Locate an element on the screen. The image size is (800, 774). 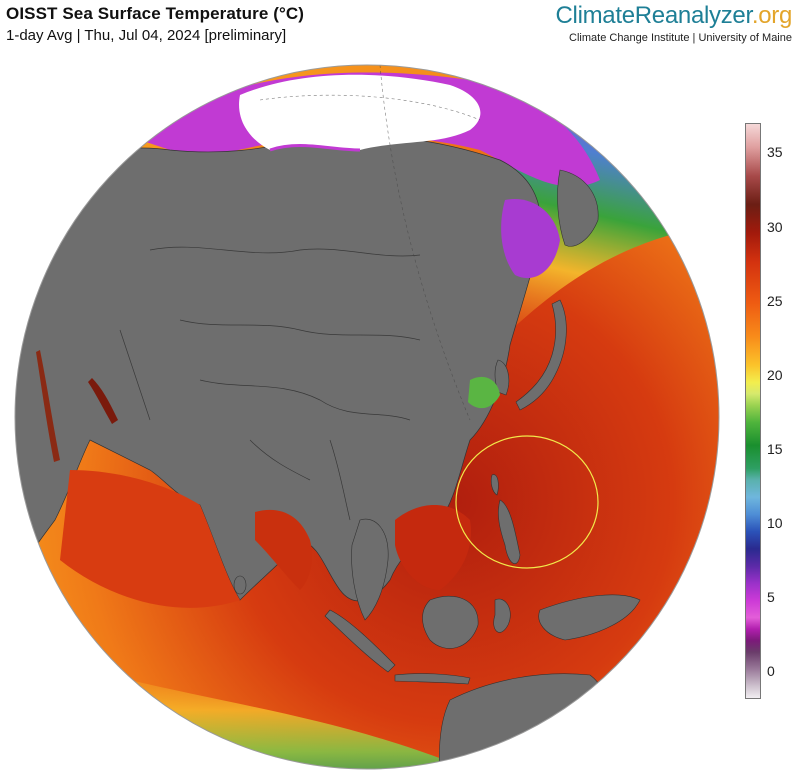
bay-of-bengal is located at coordinates (283, 549).